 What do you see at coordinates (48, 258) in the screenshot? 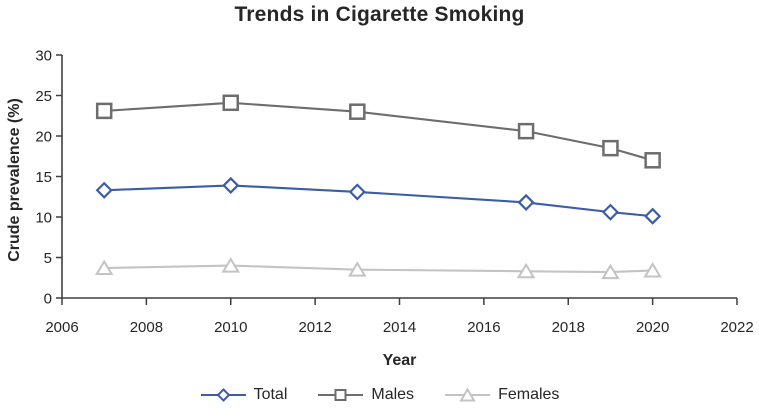
I see `y-tick-label: 5` at bounding box center [48, 258].